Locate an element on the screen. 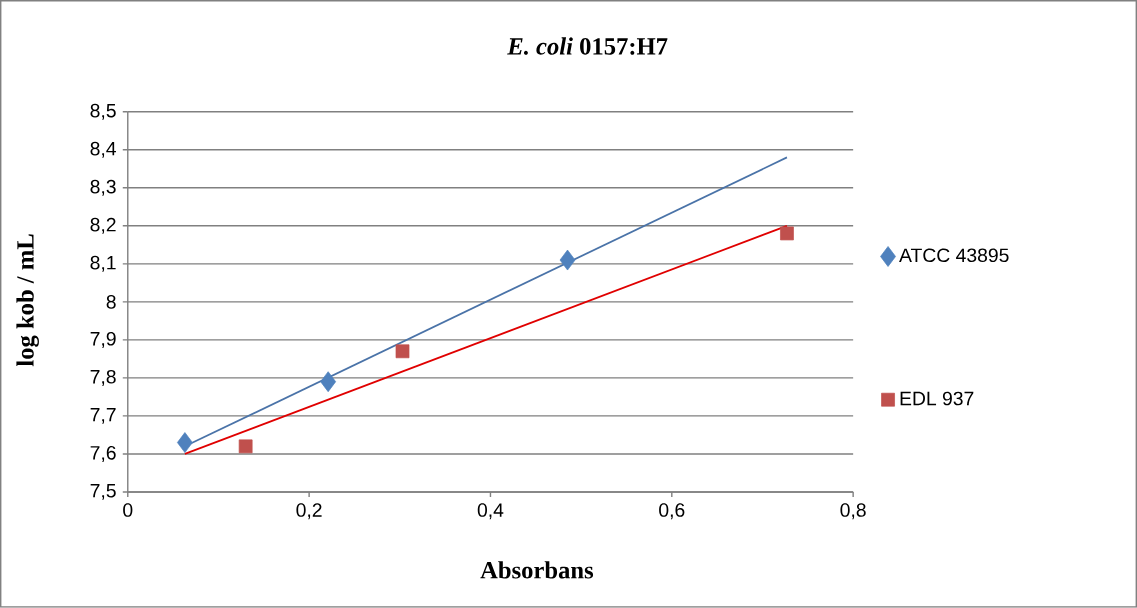 The width and height of the screenshot is (1137, 608). chart-title: E. coli 0157:H7 is located at coordinates (587, 46).